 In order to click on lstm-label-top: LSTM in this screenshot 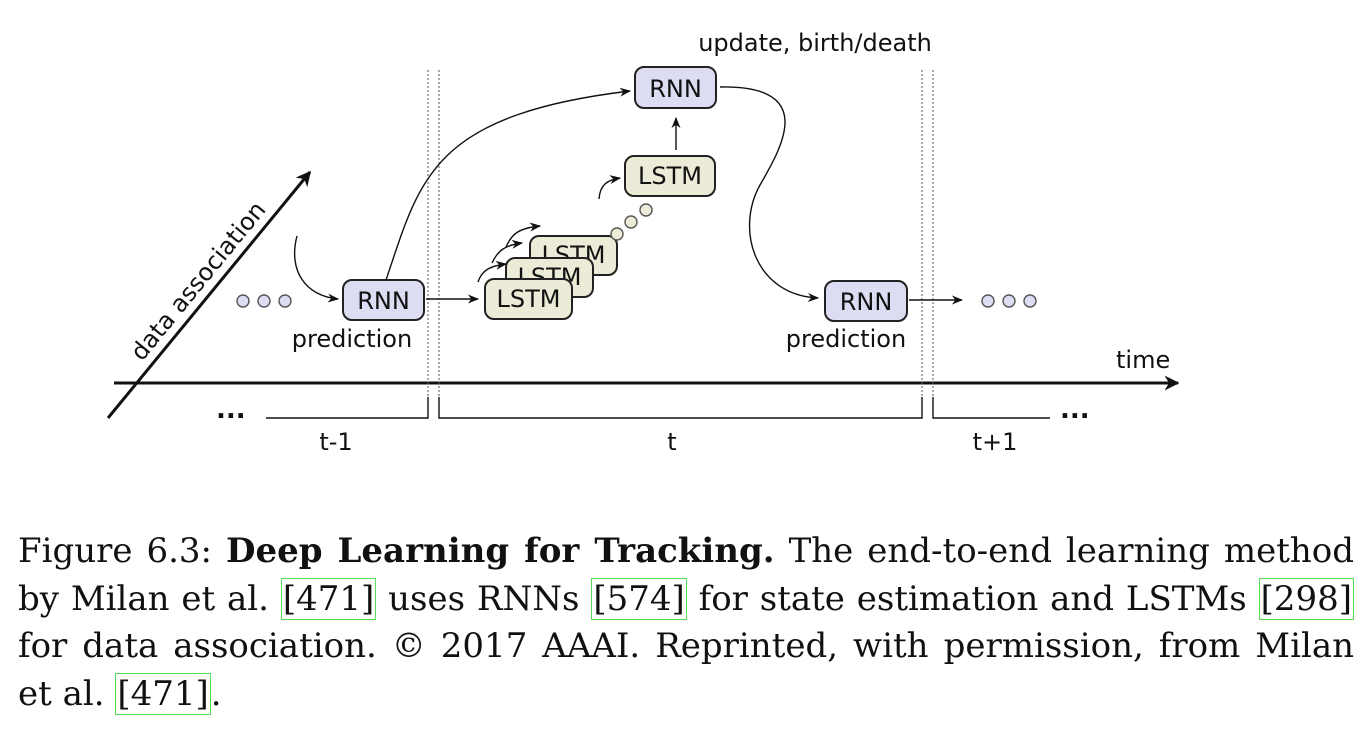, I will do `click(670, 176)`.